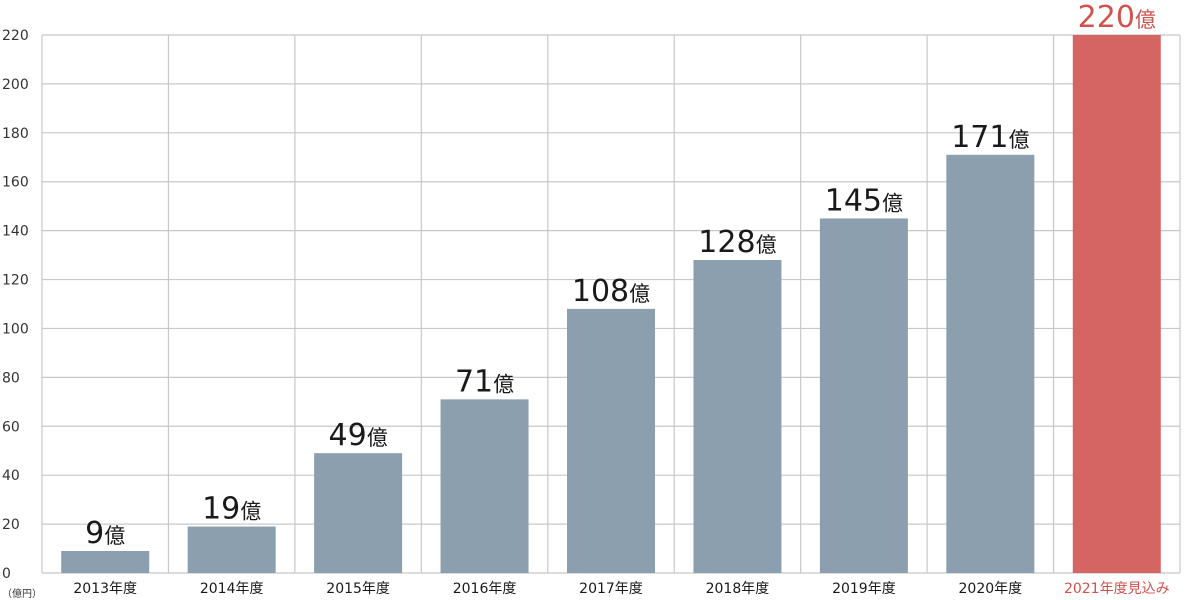 The width and height of the screenshot is (1200, 600). What do you see at coordinates (221, 509) in the screenshot?
I see `data-label-value: 19` at bounding box center [221, 509].